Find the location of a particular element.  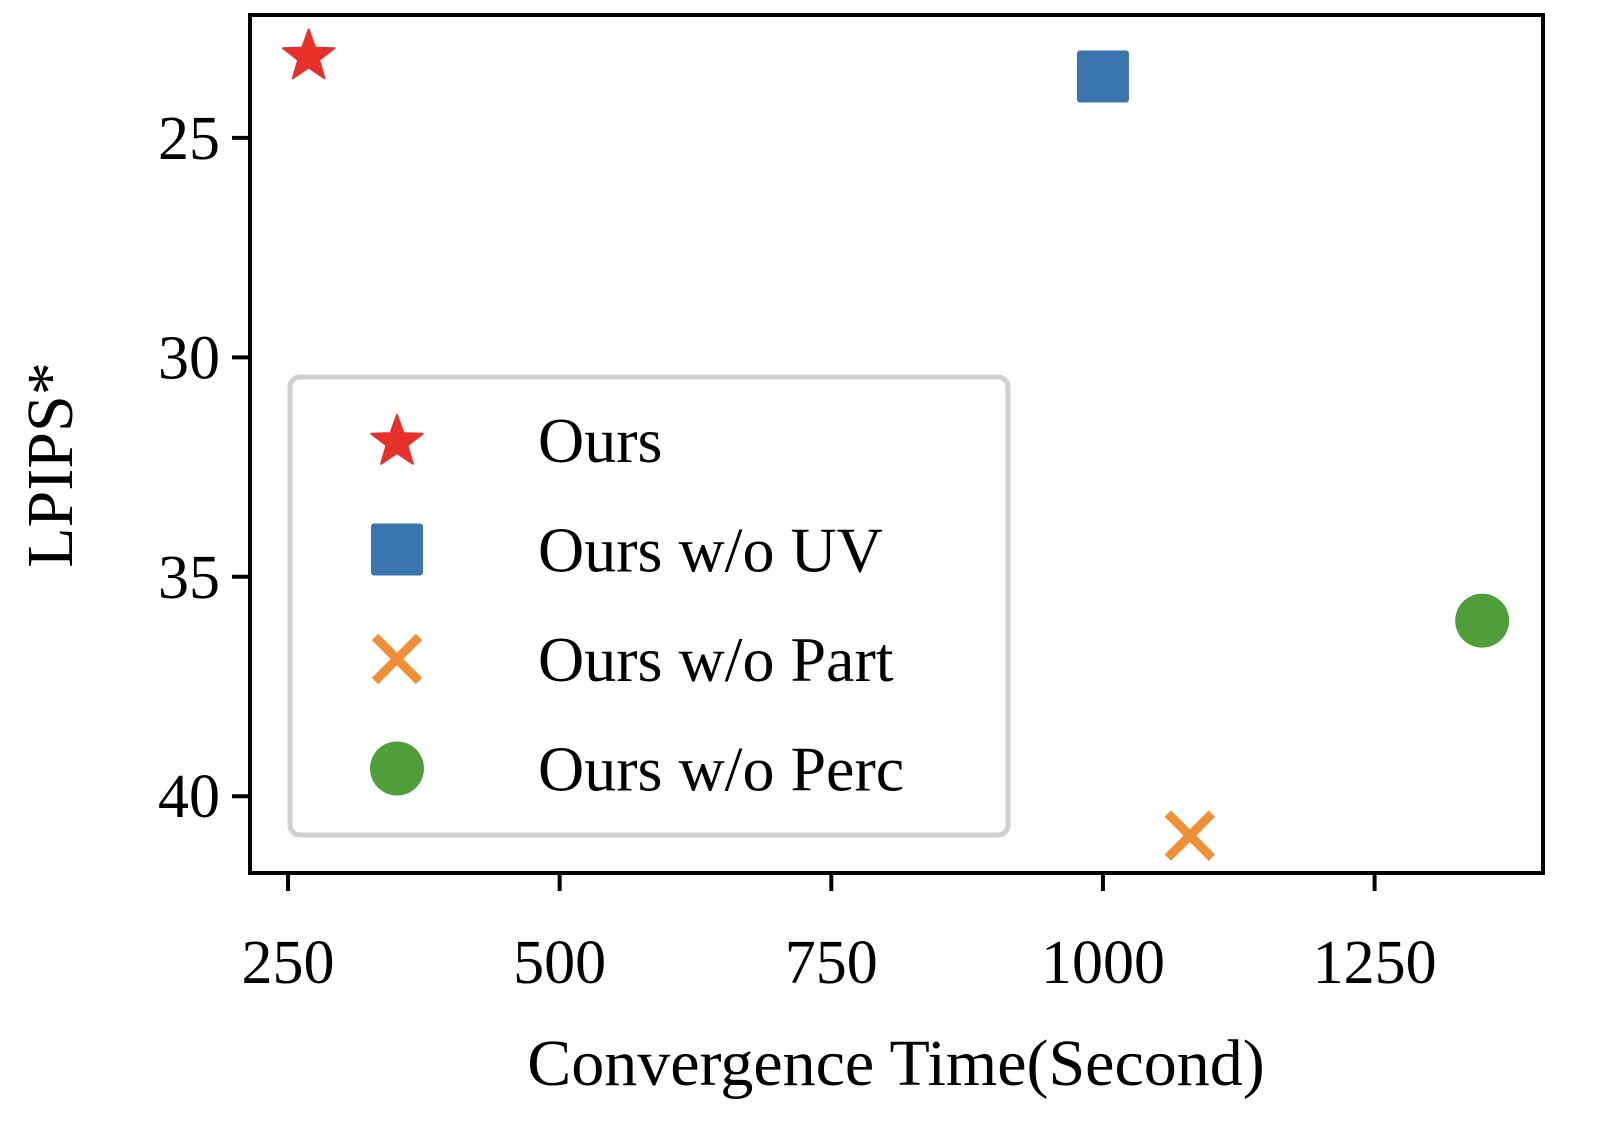

legend-marker-circle is located at coordinates (397, 768).